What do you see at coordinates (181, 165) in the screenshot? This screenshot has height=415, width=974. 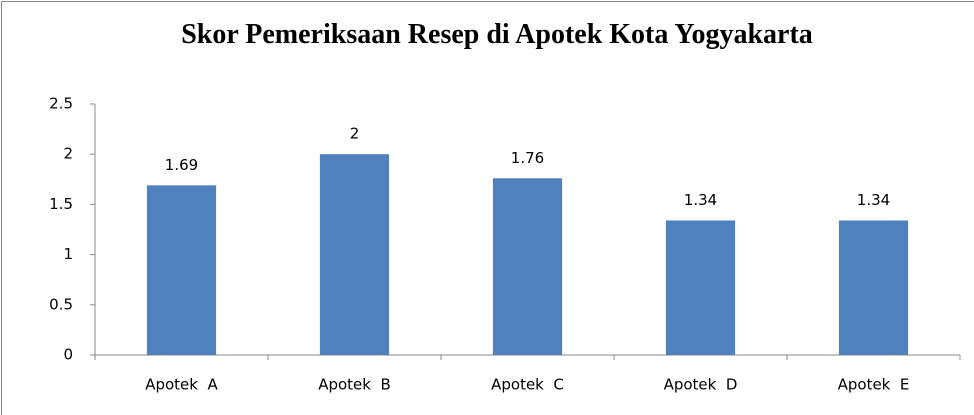 I see `data-label: 1.69` at bounding box center [181, 165].